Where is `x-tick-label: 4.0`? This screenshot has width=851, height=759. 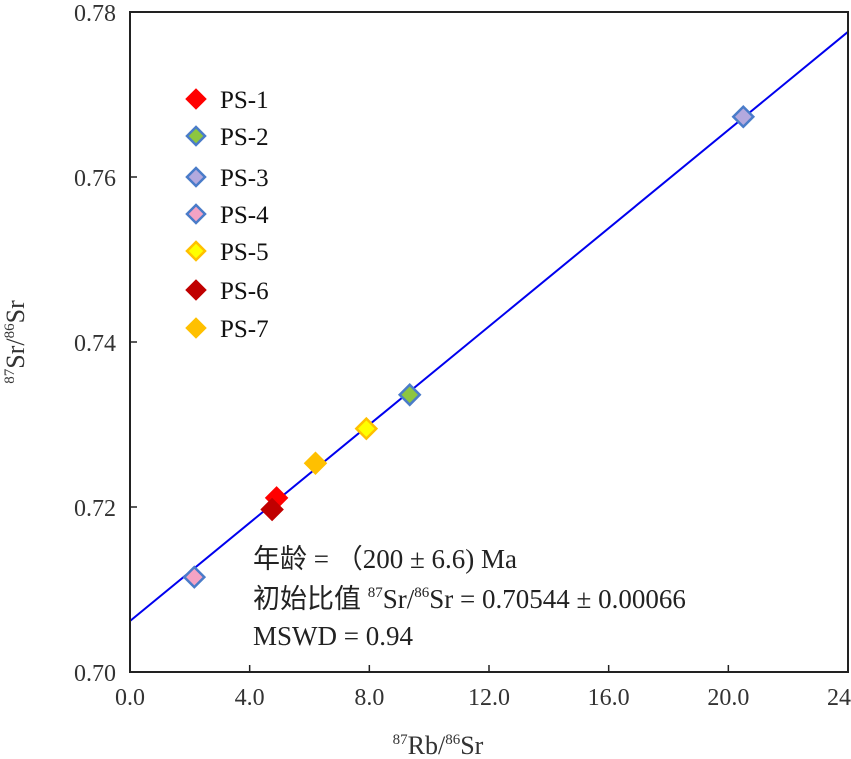
x-tick-label: 4.0 is located at coordinates (250, 698).